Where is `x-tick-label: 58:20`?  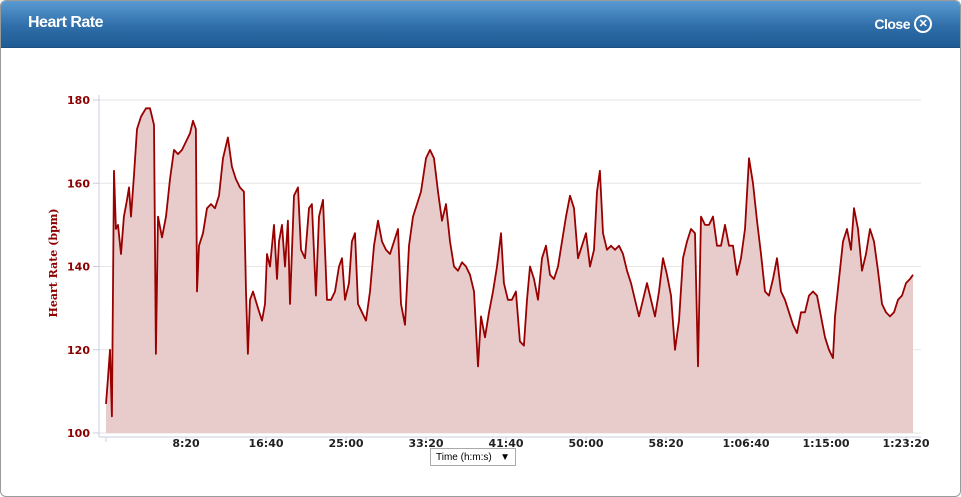
x-tick-label: 58:20 is located at coordinates (665, 443).